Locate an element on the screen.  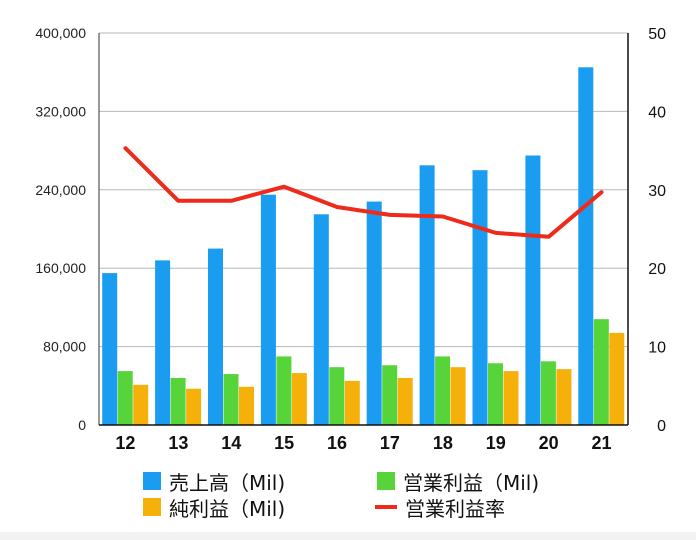
legend-item-operating-profit: 営業利益（Mil) is located at coordinates (458, 481).